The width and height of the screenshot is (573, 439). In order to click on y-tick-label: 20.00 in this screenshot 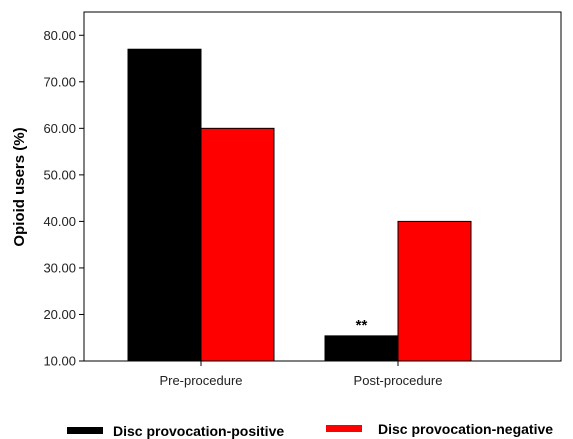, I will do `click(59, 314)`.